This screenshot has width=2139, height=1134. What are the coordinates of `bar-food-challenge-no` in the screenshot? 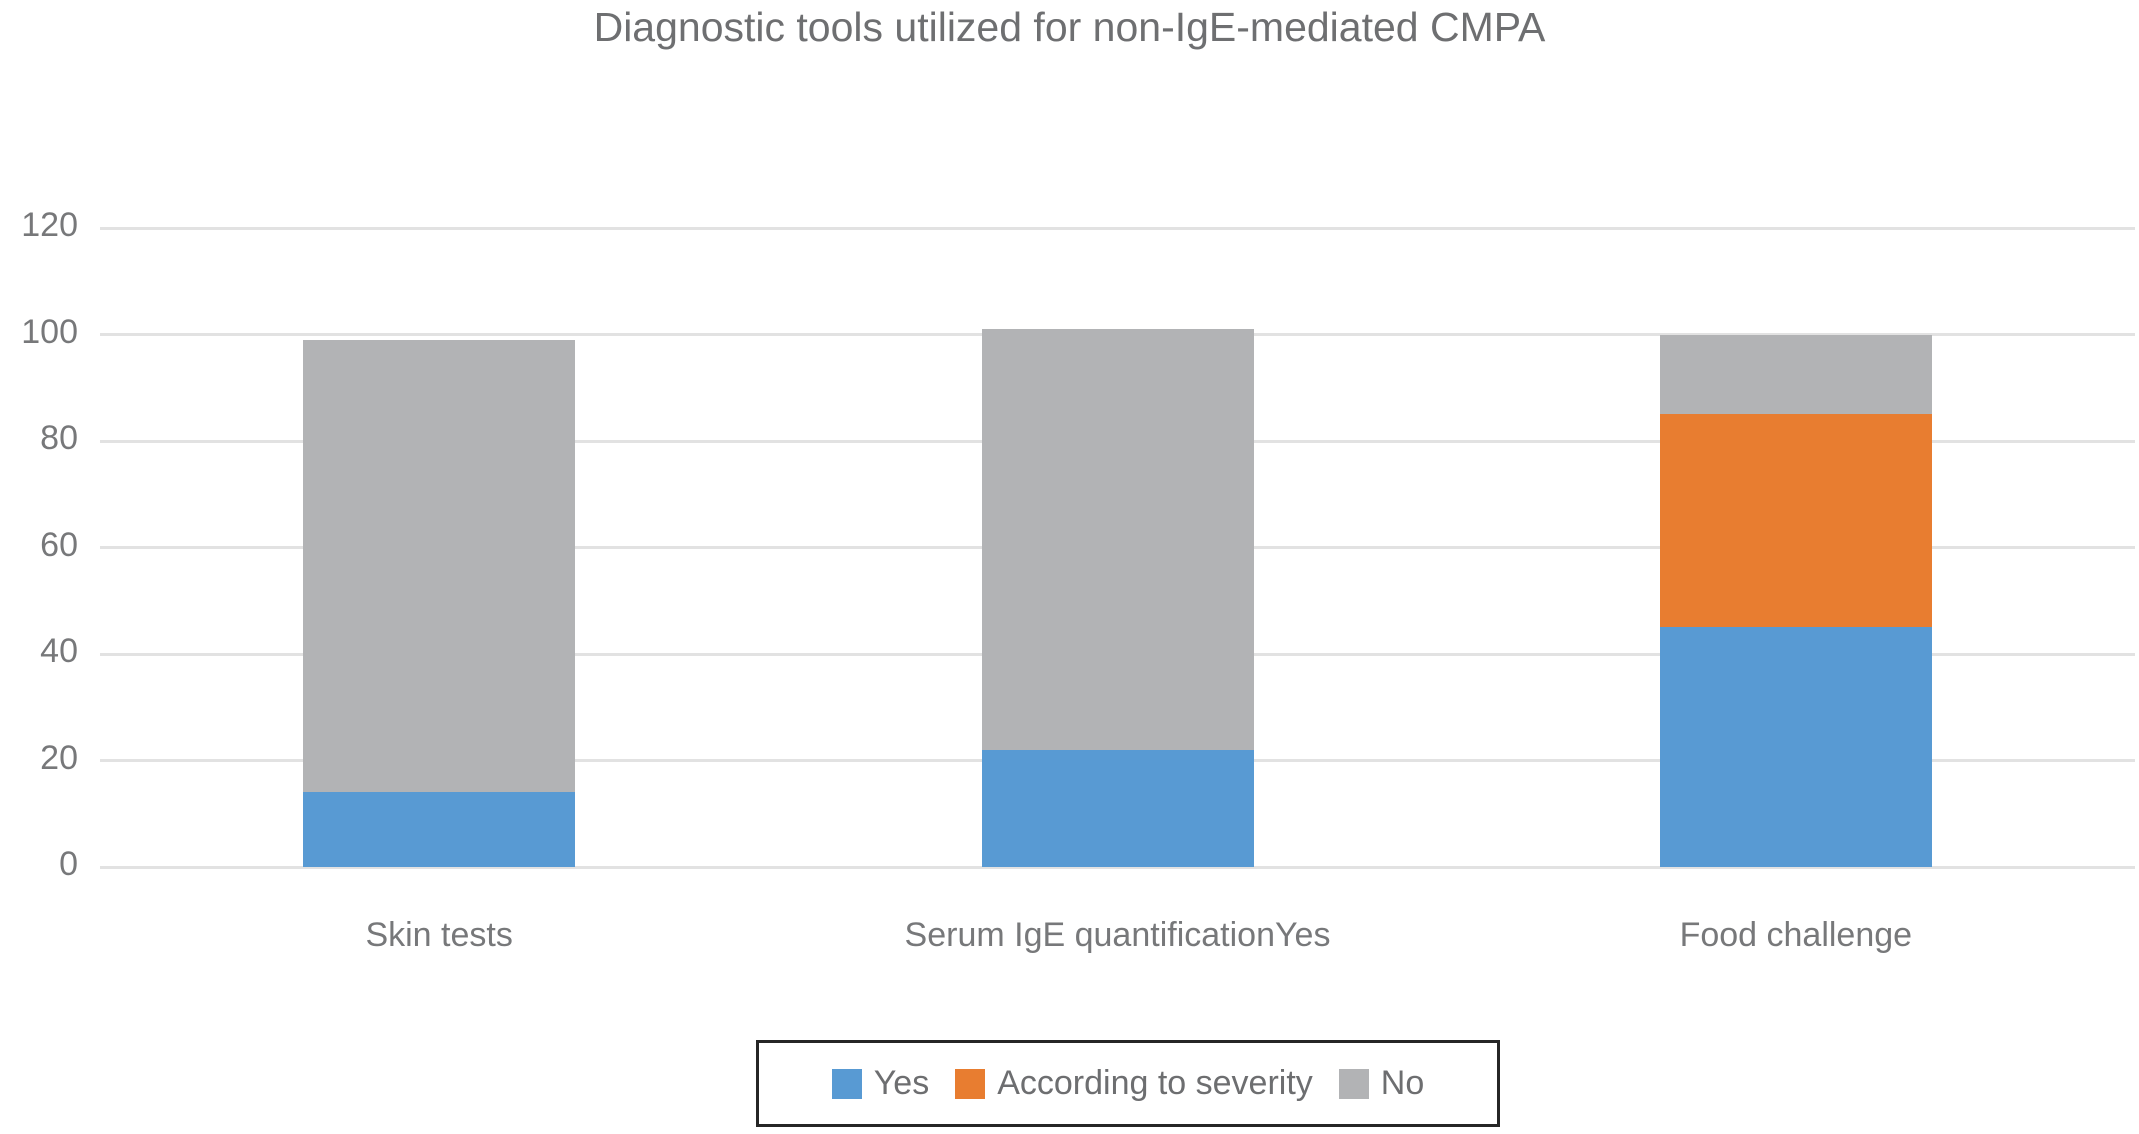 It's located at (1795, 374).